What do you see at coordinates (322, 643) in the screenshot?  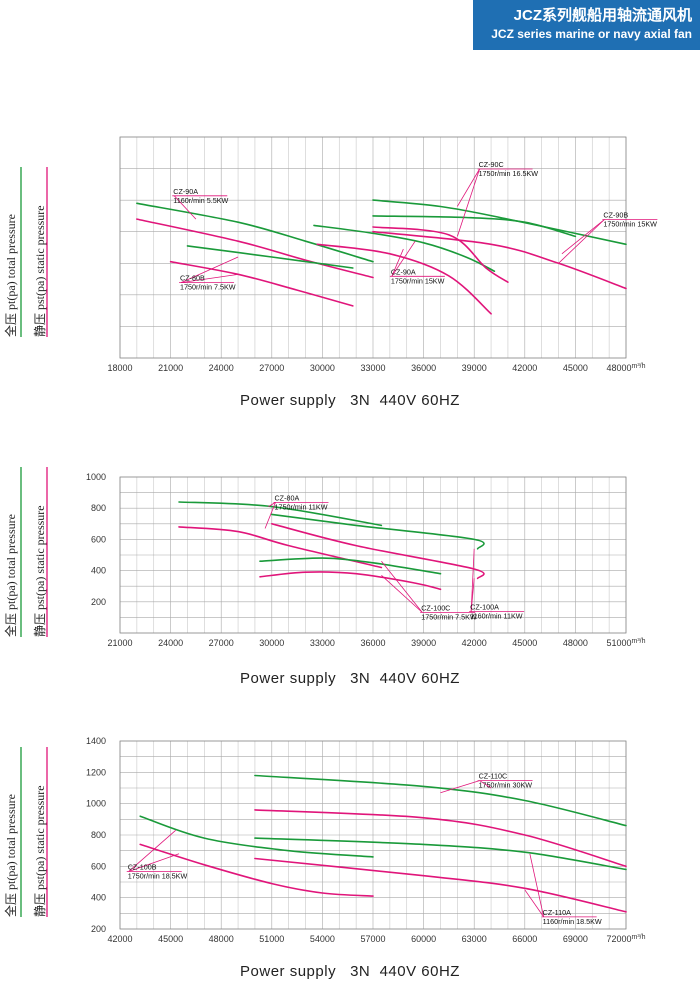 I see `x-tick-label: 33000` at bounding box center [322, 643].